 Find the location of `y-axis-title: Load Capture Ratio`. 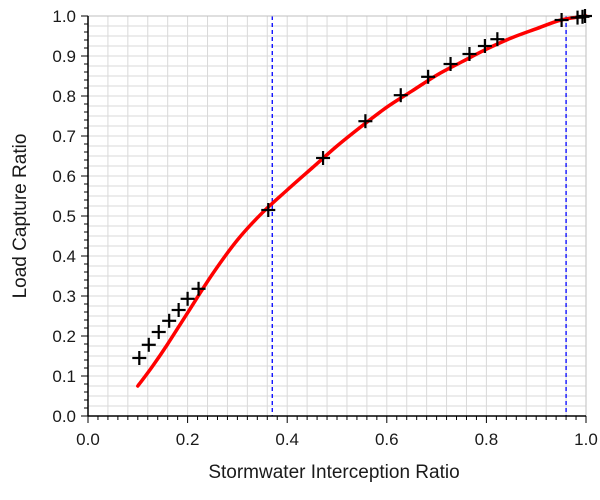

y-axis-title: Load Capture Ratio is located at coordinates (20, 216).